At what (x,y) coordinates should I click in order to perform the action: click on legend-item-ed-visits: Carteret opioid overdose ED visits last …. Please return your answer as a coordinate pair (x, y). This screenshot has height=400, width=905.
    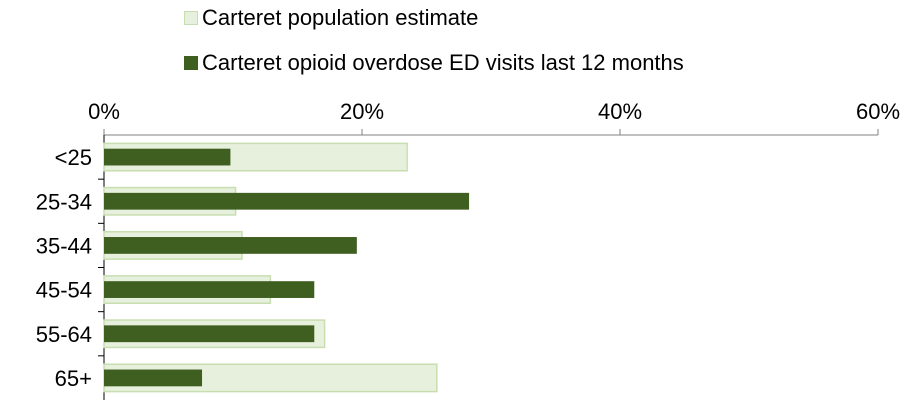
    Looking at the image, I should click on (434, 63).